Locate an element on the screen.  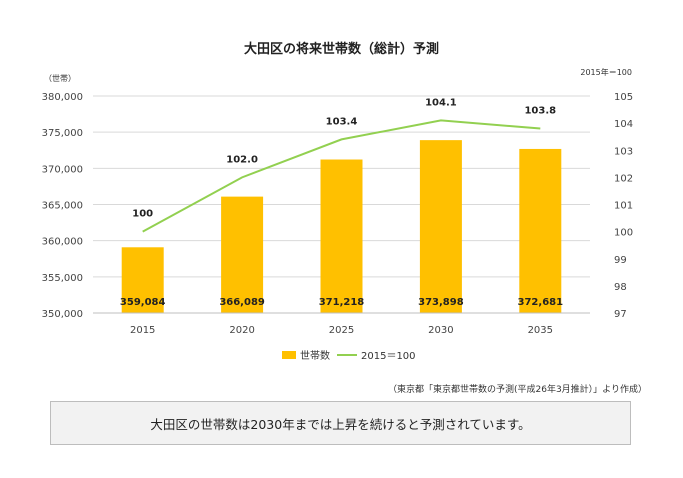
left-tick-label: 370,000 is located at coordinates (62, 169).